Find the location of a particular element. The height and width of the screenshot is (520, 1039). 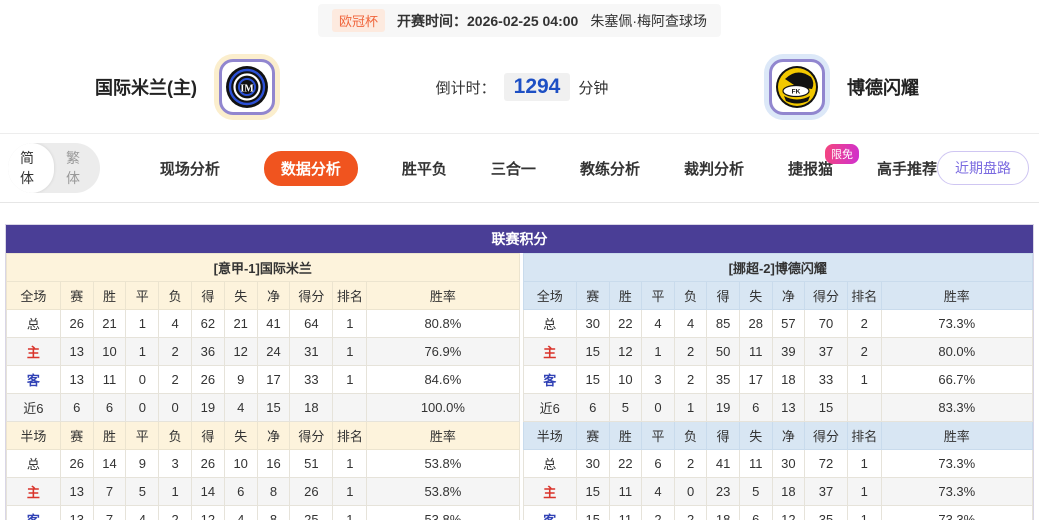

lang-traditional: 繁体 is located at coordinates (72, 168).